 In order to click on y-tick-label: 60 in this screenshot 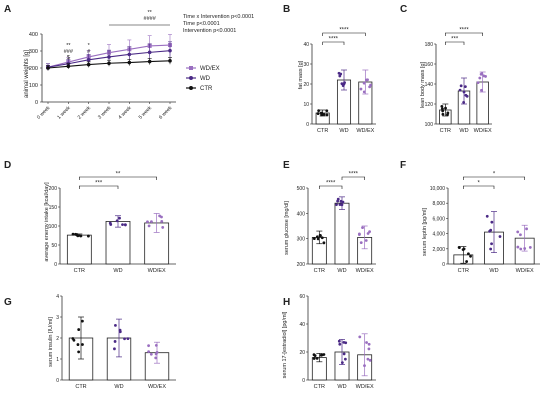, I will do `click(302, 297)`.